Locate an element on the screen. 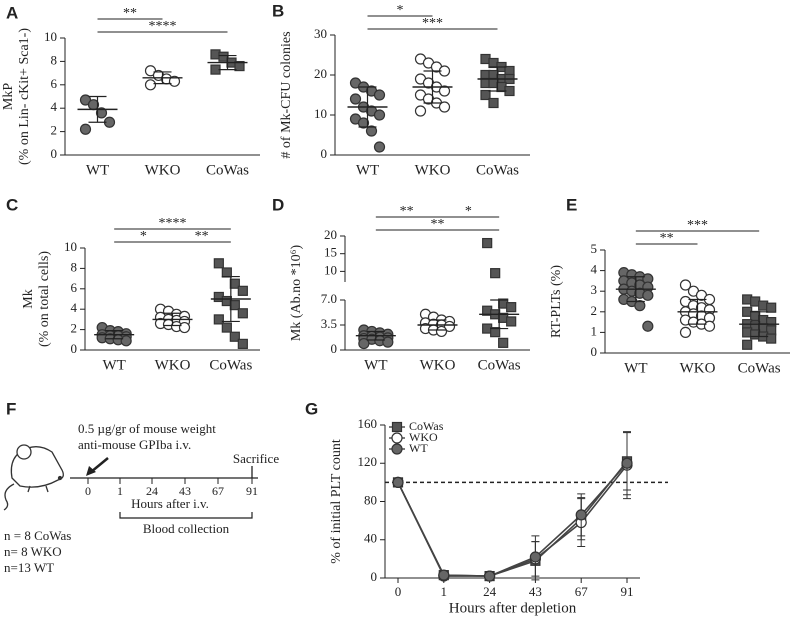 The image size is (800, 618). y-axis-label: (% on total cells) is located at coordinates (44, 299).